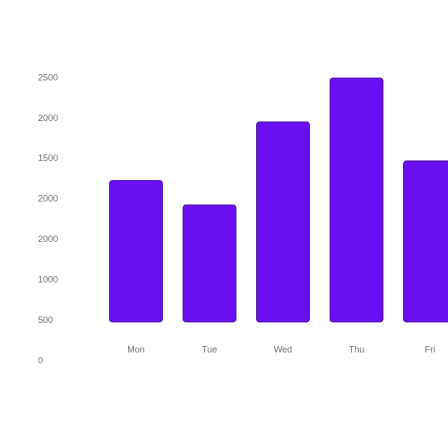 This screenshot has width=448, height=448. What do you see at coordinates (209, 349) in the screenshot?
I see `x-tick-label: Tue` at bounding box center [209, 349].